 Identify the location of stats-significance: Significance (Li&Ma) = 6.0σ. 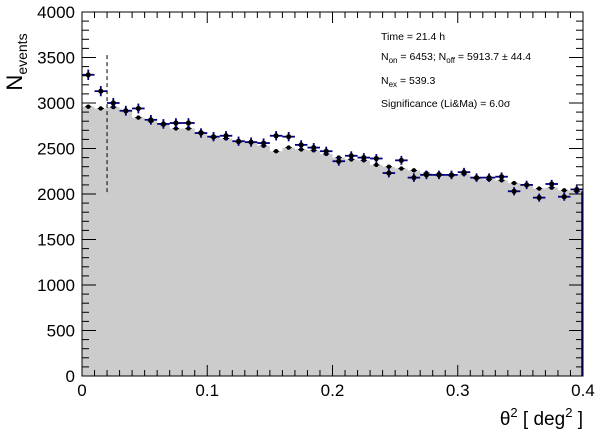
(446, 104).